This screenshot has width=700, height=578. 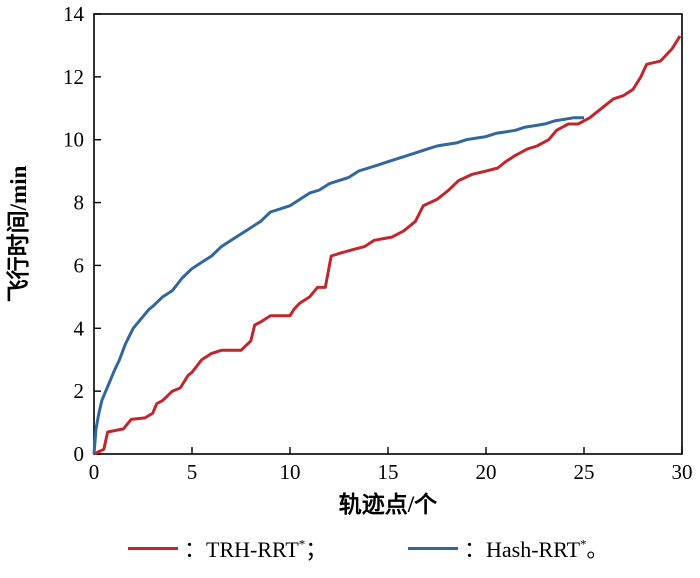 What do you see at coordinates (79, 203) in the screenshot?
I see `y-tick-label: 8` at bounding box center [79, 203].